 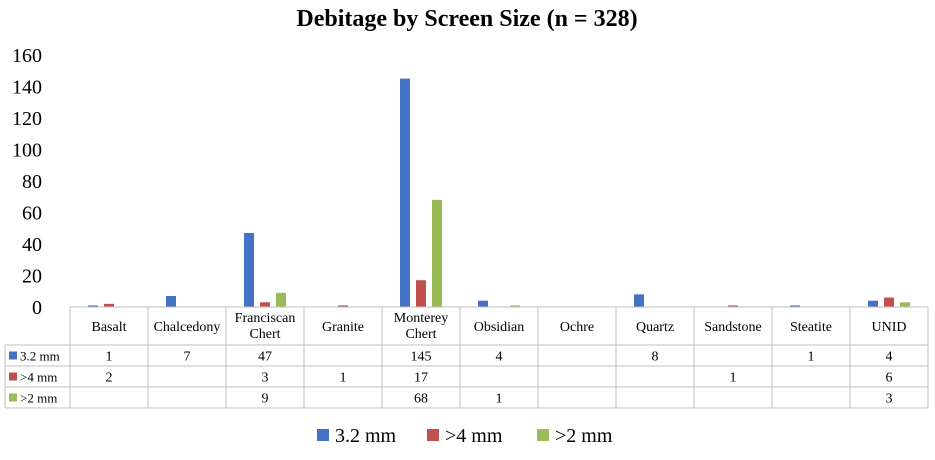 I want to click on row-label: 3.2 mm, so click(x=40, y=356).